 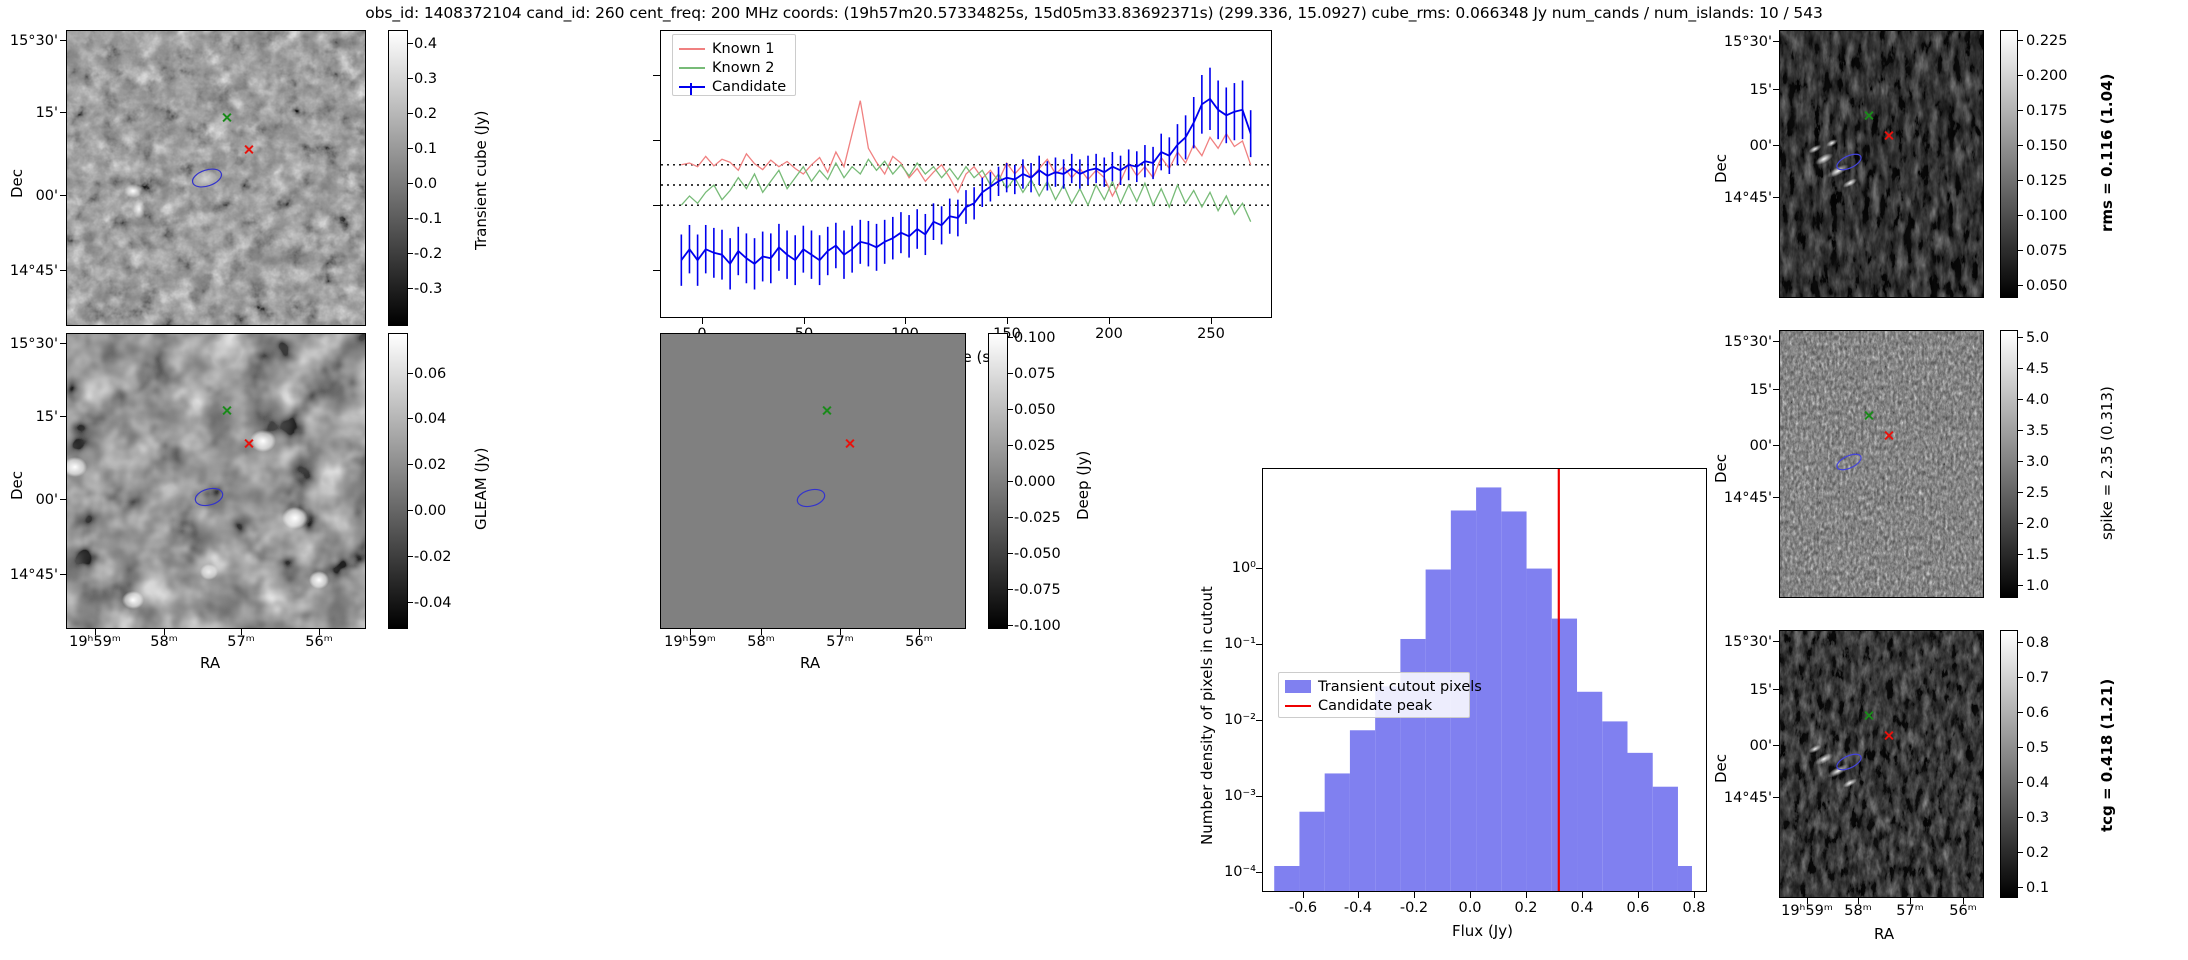 I want to click on deep-colorbar-label: Deep (Jy), so click(x=1083, y=485).